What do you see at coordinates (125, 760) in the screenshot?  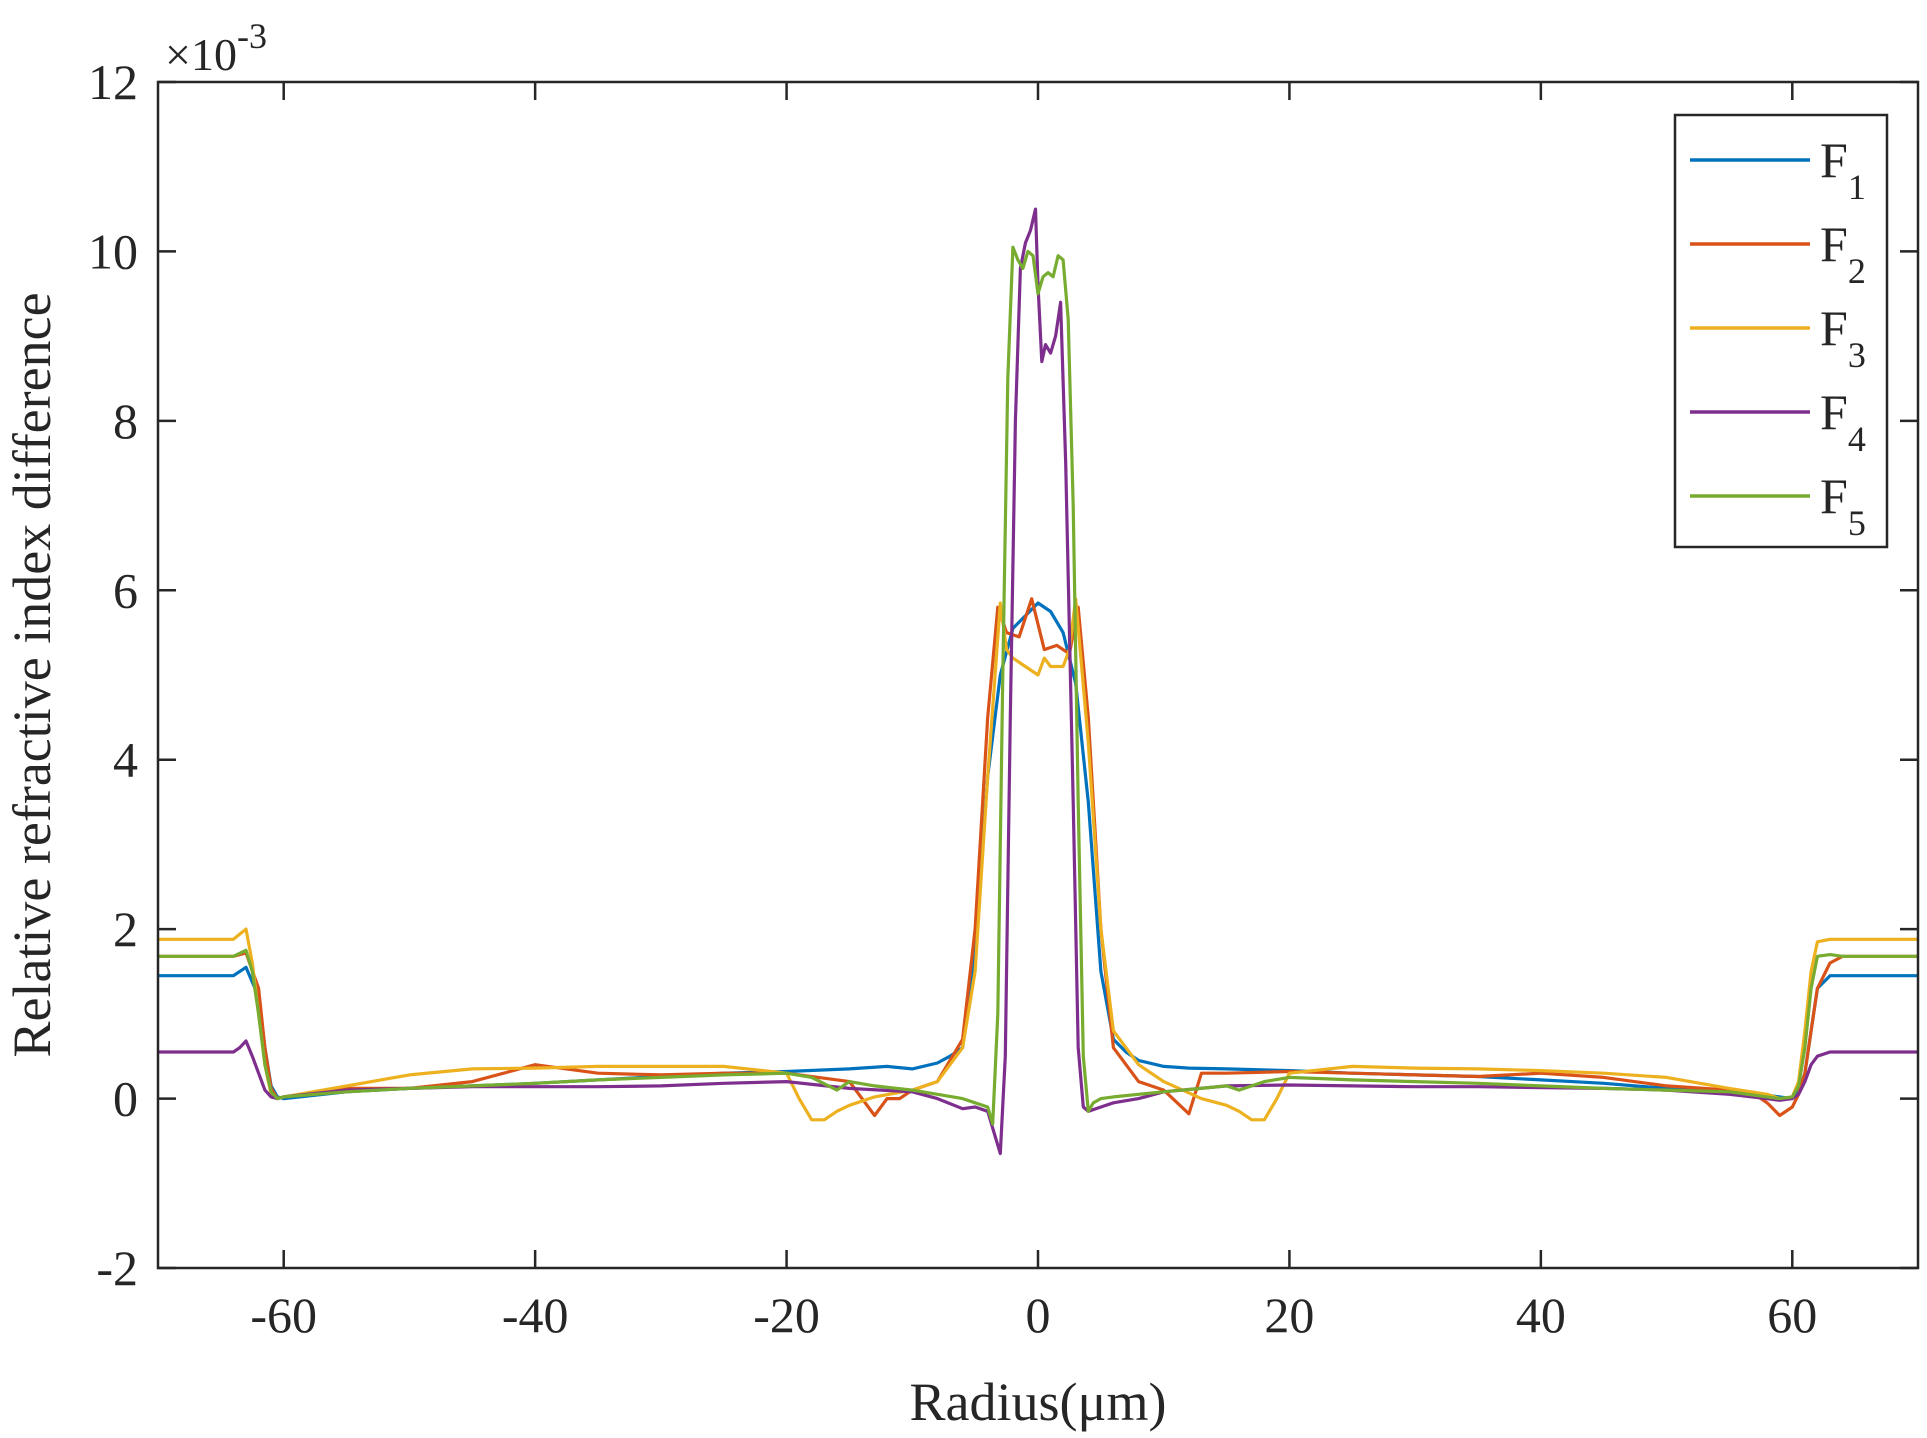 I see `y-tick-label: 4` at bounding box center [125, 760].